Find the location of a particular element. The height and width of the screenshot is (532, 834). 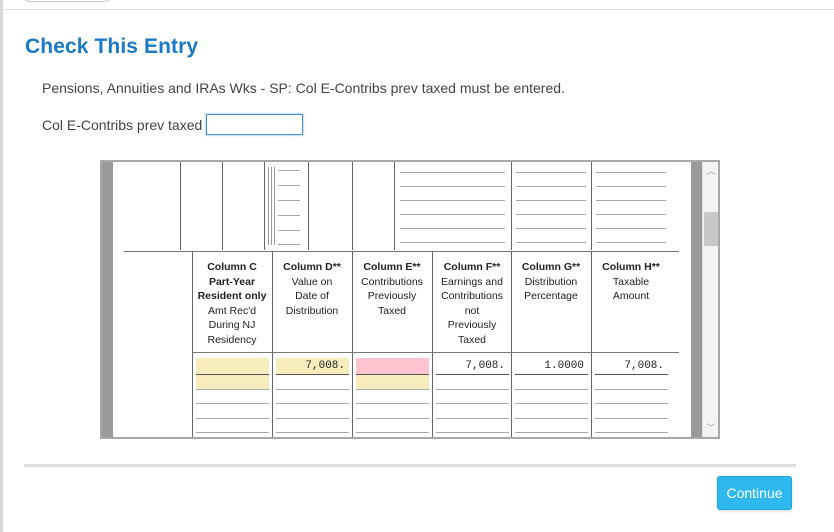

column-h-header: Column H** Taxable Amount is located at coordinates (631, 282).